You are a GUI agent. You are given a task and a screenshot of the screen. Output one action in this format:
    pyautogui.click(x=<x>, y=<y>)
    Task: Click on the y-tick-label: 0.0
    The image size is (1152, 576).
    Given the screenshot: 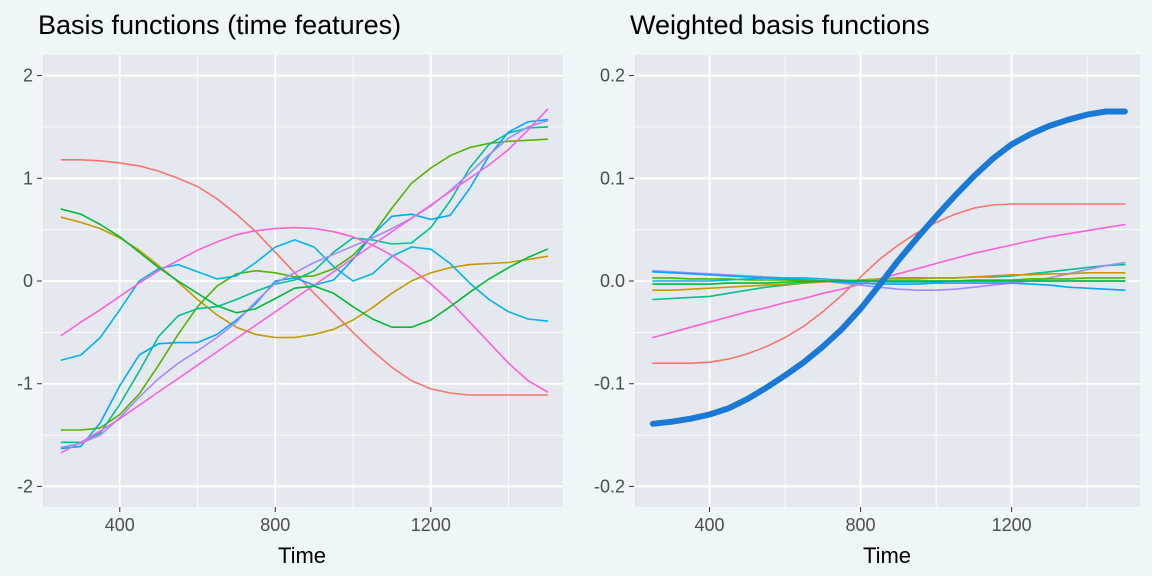 What is the action you would take?
    pyautogui.click(x=612, y=281)
    